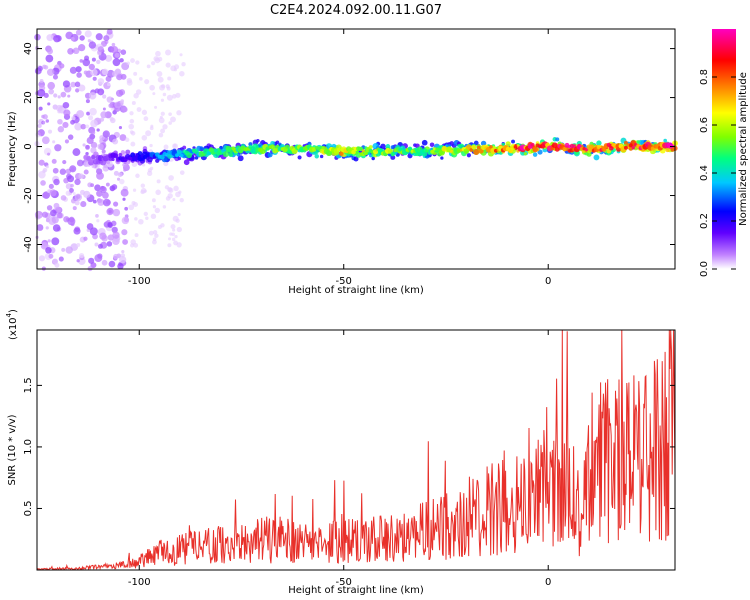  Describe the element at coordinates (12, 324) in the screenshot. I see `svg-text: (x104)` at that location.